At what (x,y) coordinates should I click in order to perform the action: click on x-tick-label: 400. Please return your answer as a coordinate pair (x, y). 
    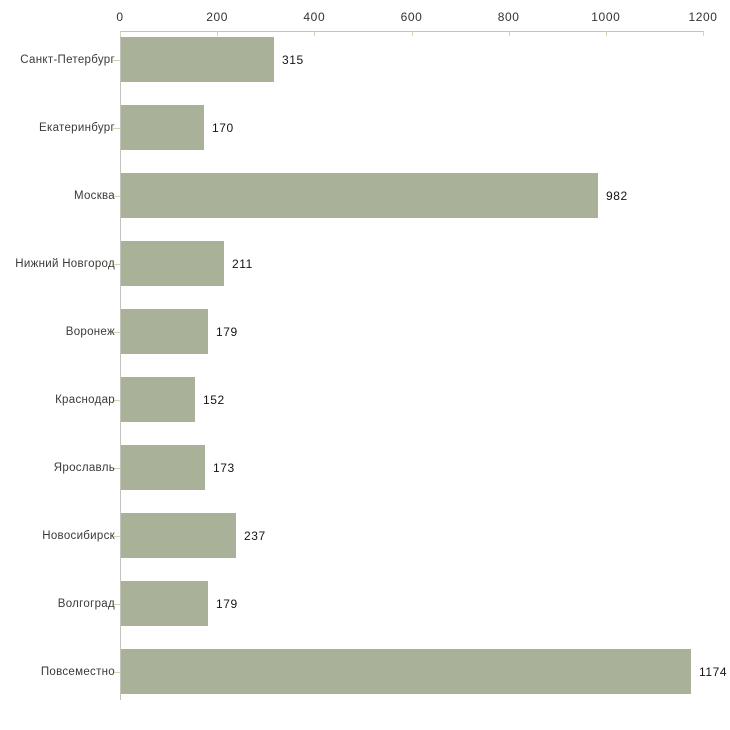
    Looking at the image, I should click on (314, 17).